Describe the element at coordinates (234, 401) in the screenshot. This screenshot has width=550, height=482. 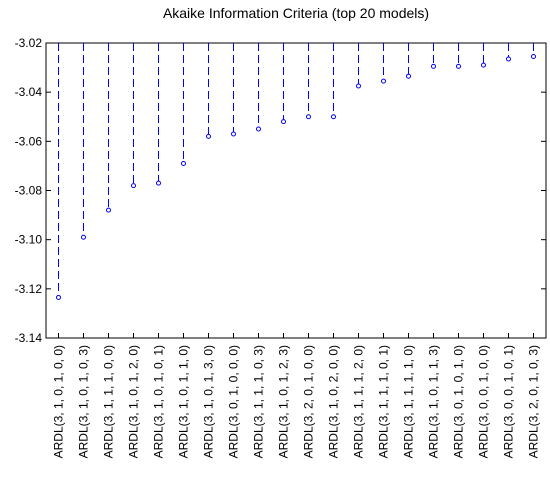
I see `x-tick-label: ARDL(3, 0, 1, 0, 0, 0)` at that location.